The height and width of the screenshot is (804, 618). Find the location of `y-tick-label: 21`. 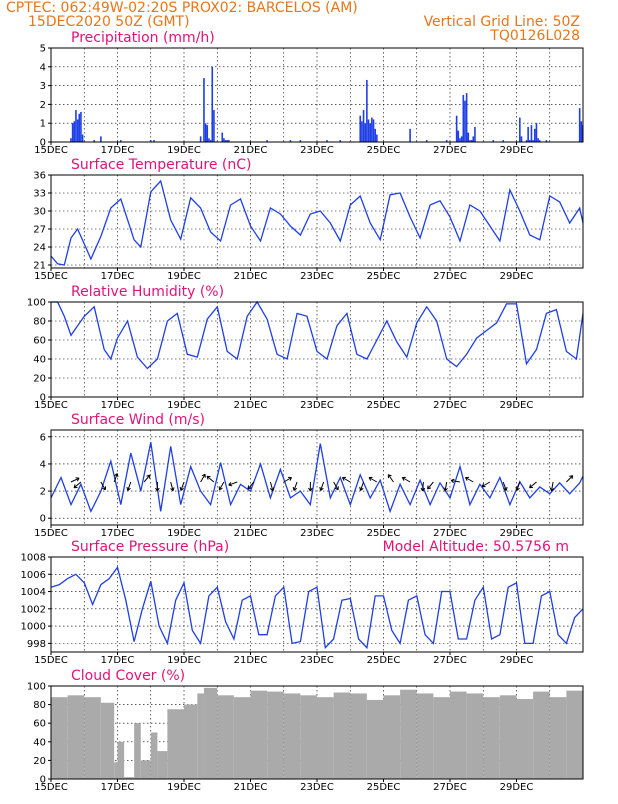

y-tick-label: 21 is located at coordinates (39, 266).